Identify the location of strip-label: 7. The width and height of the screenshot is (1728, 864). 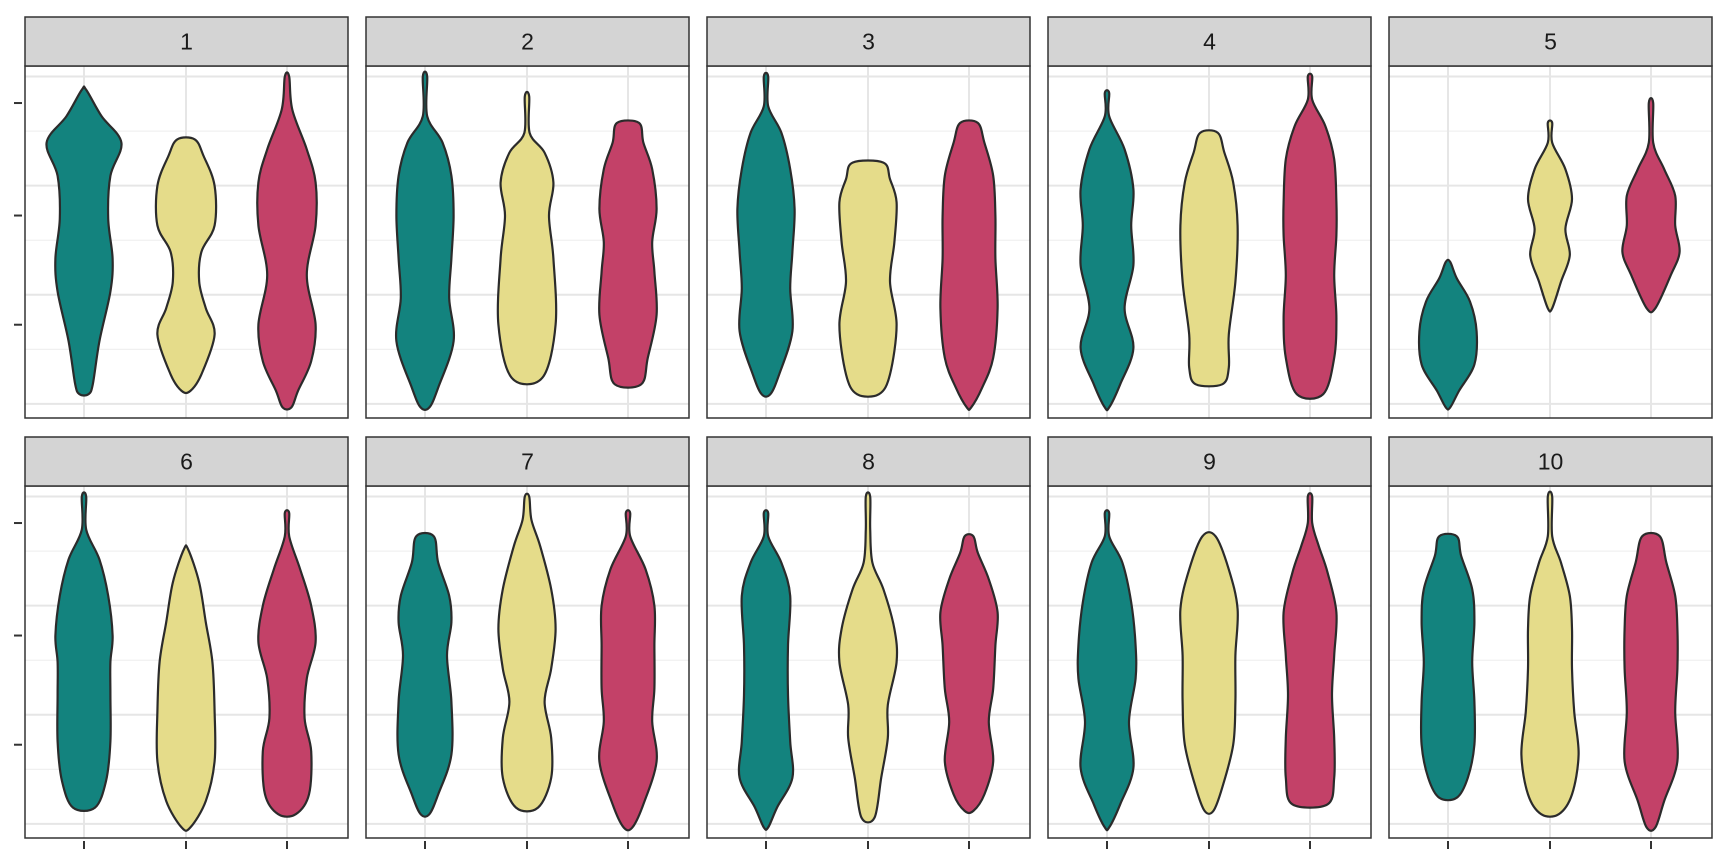
(527, 462).